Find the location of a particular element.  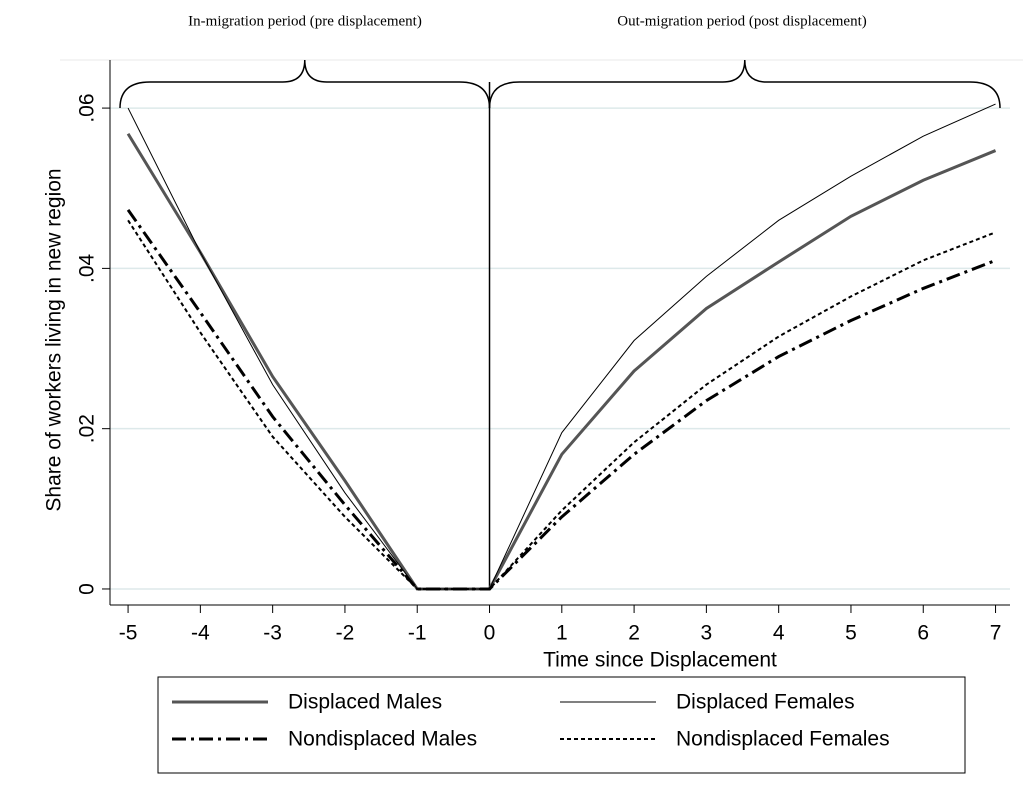

y-tick-label: .06 is located at coordinates (87, 107).